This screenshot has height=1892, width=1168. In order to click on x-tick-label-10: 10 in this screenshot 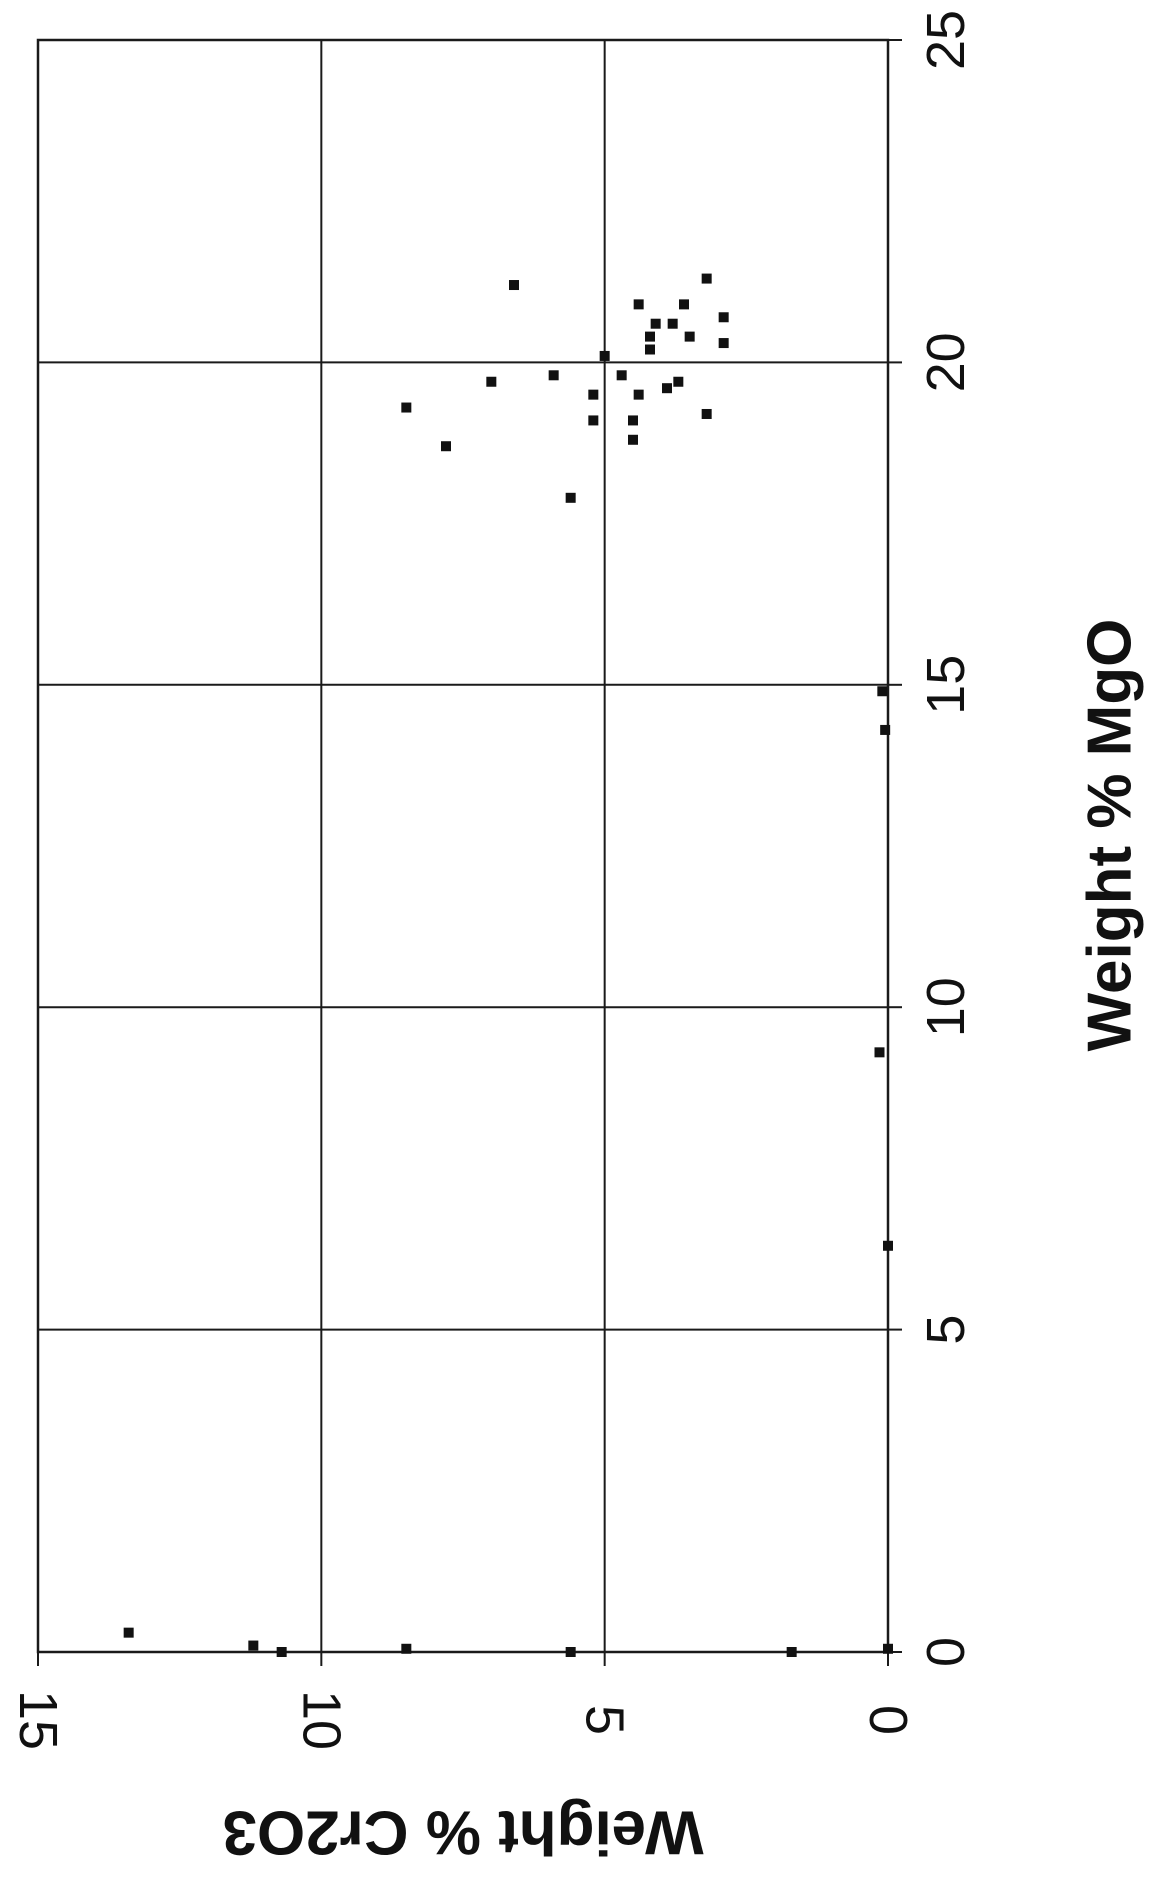, I will do `click(946, 1007)`.